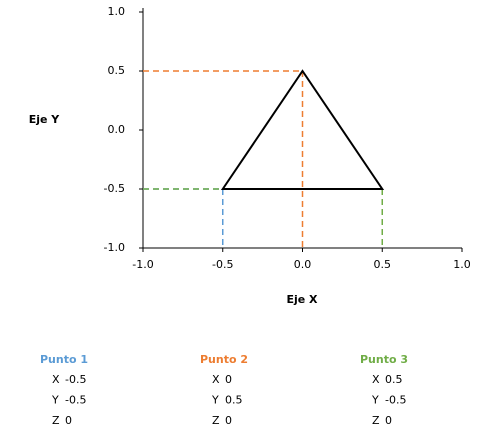 The width and height of the screenshot is (494, 444). Describe the element at coordinates (222, 264) in the screenshot. I see `x-tick-label: -0.5` at that location.